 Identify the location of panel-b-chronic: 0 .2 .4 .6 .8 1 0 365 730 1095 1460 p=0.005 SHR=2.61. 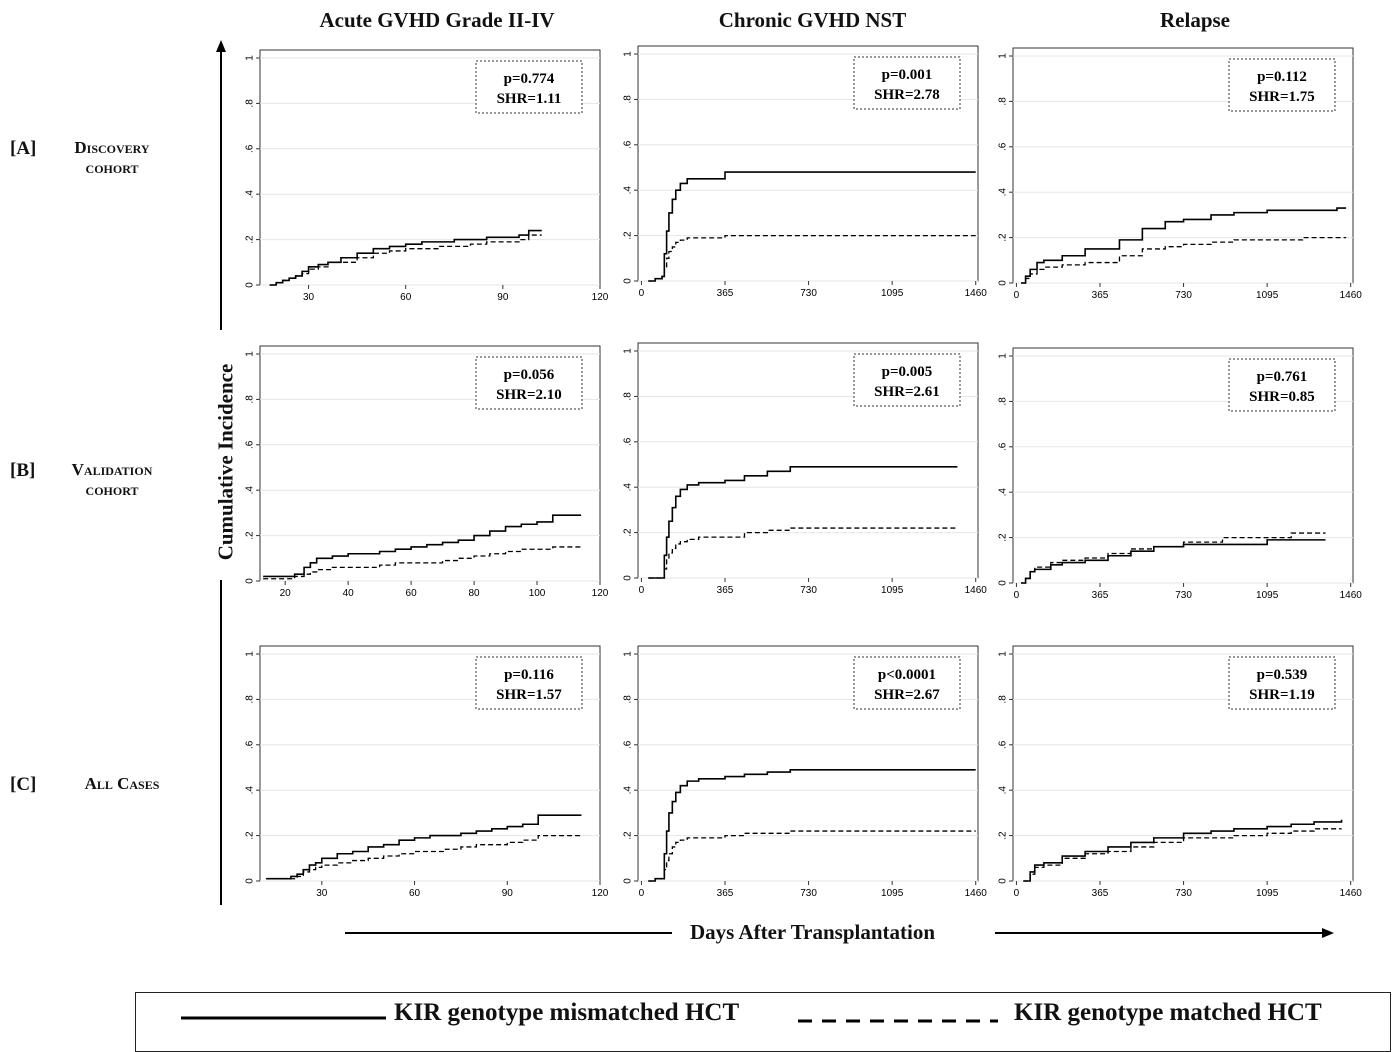
(800, 472).